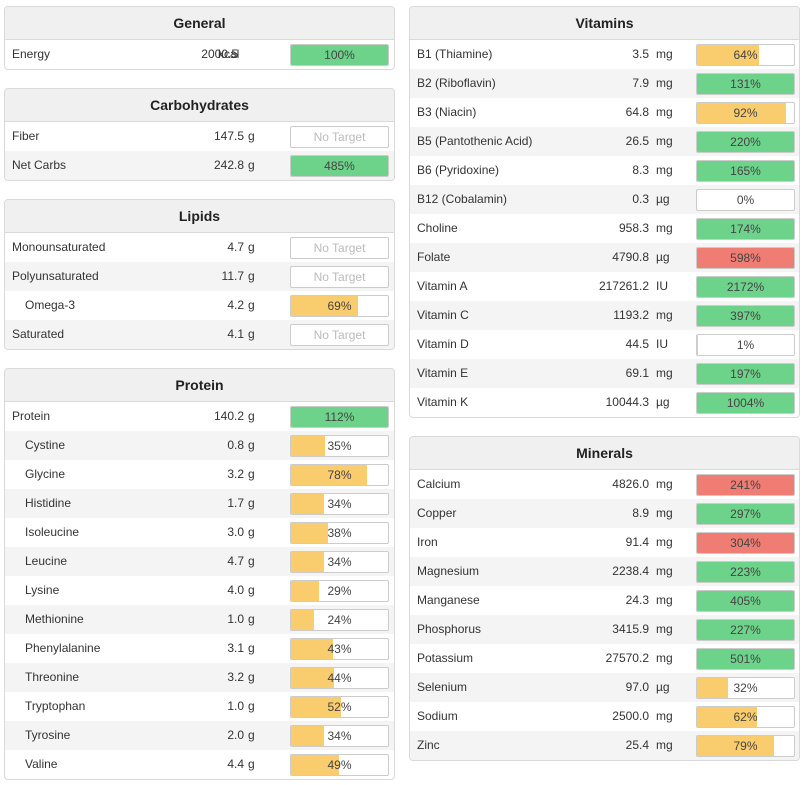  What do you see at coordinates (199, 247) in the screenshot?
I see `nutrient-row-monounsaturated: Monounsaturated 4.7 g No Target` at bounding box center [199, 247].